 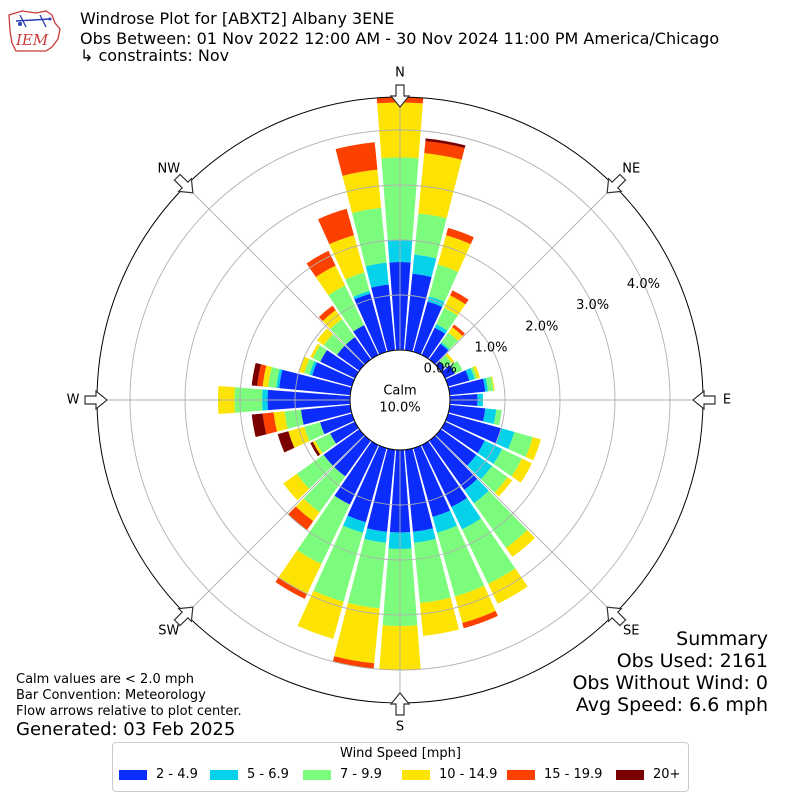 What do you see at coordinates (671, 705) in the screenshot?
I see `summary-avg-speed: Avg Speed: 6.6 mph` at bounding box center [671, 705].